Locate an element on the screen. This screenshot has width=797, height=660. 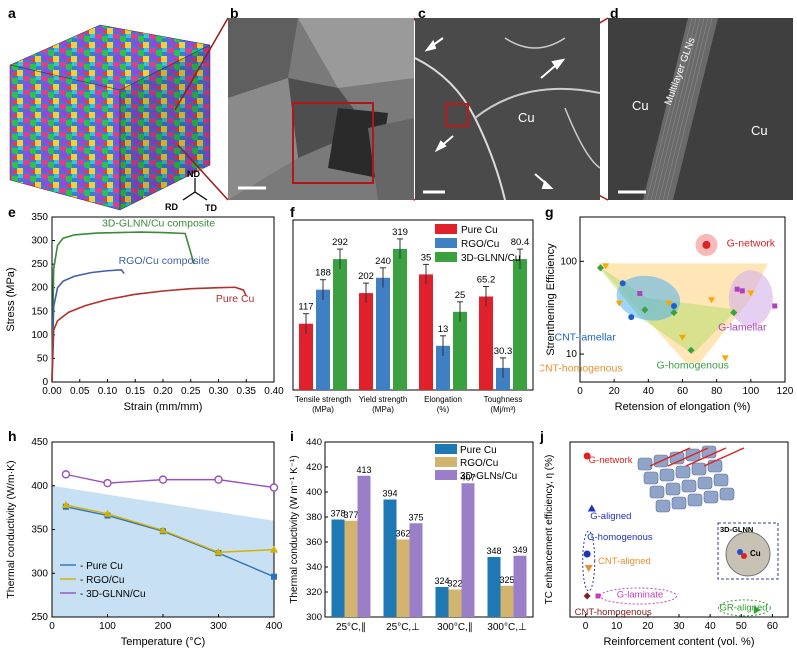
x-tick-label: 0.30 is located at coordinates (219, 391).